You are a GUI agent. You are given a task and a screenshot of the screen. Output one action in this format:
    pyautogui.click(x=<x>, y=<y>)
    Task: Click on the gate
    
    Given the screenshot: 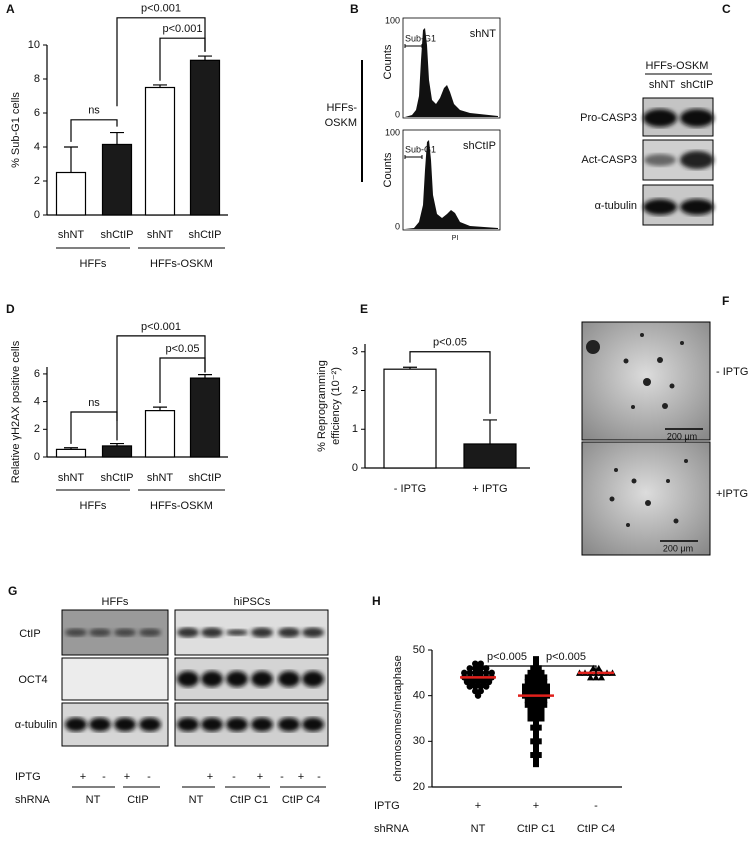 What is the action you would take?
    pyautogui.click(x=413, y=46)
    